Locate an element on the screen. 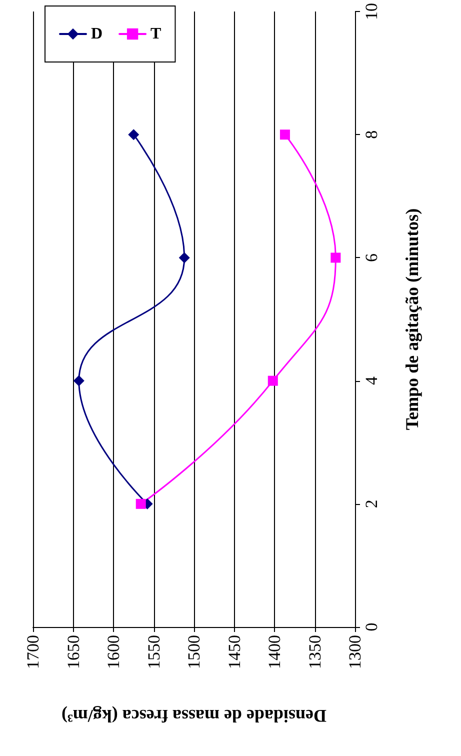 This screenshot has height=756, width=461. y-tick-label: 10 is located at coordinates (371, 11).